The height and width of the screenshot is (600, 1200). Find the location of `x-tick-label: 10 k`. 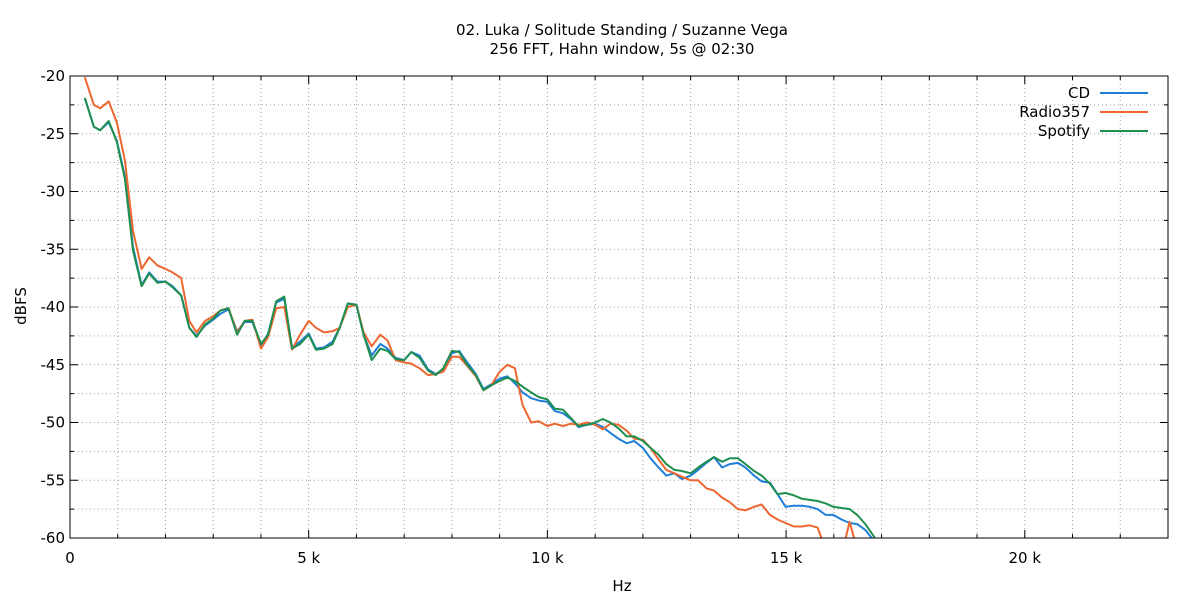

x-tick-label: 10 k is located at coordinates (547, 558).